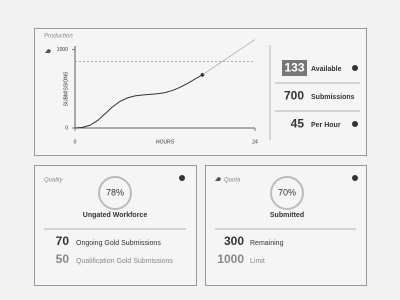 Image resolution: width=400 pixels, height=300 pixels. I want to click on y-tick-label: 0, so click(66, 128).